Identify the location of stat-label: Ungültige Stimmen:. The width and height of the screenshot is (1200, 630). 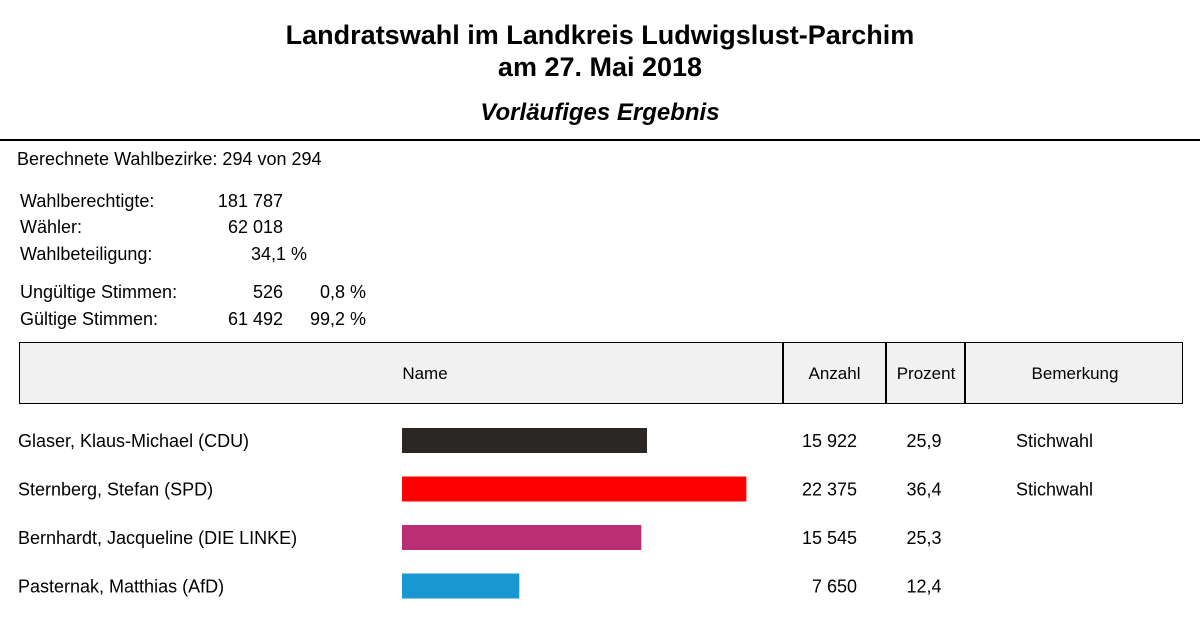
(99, 292).